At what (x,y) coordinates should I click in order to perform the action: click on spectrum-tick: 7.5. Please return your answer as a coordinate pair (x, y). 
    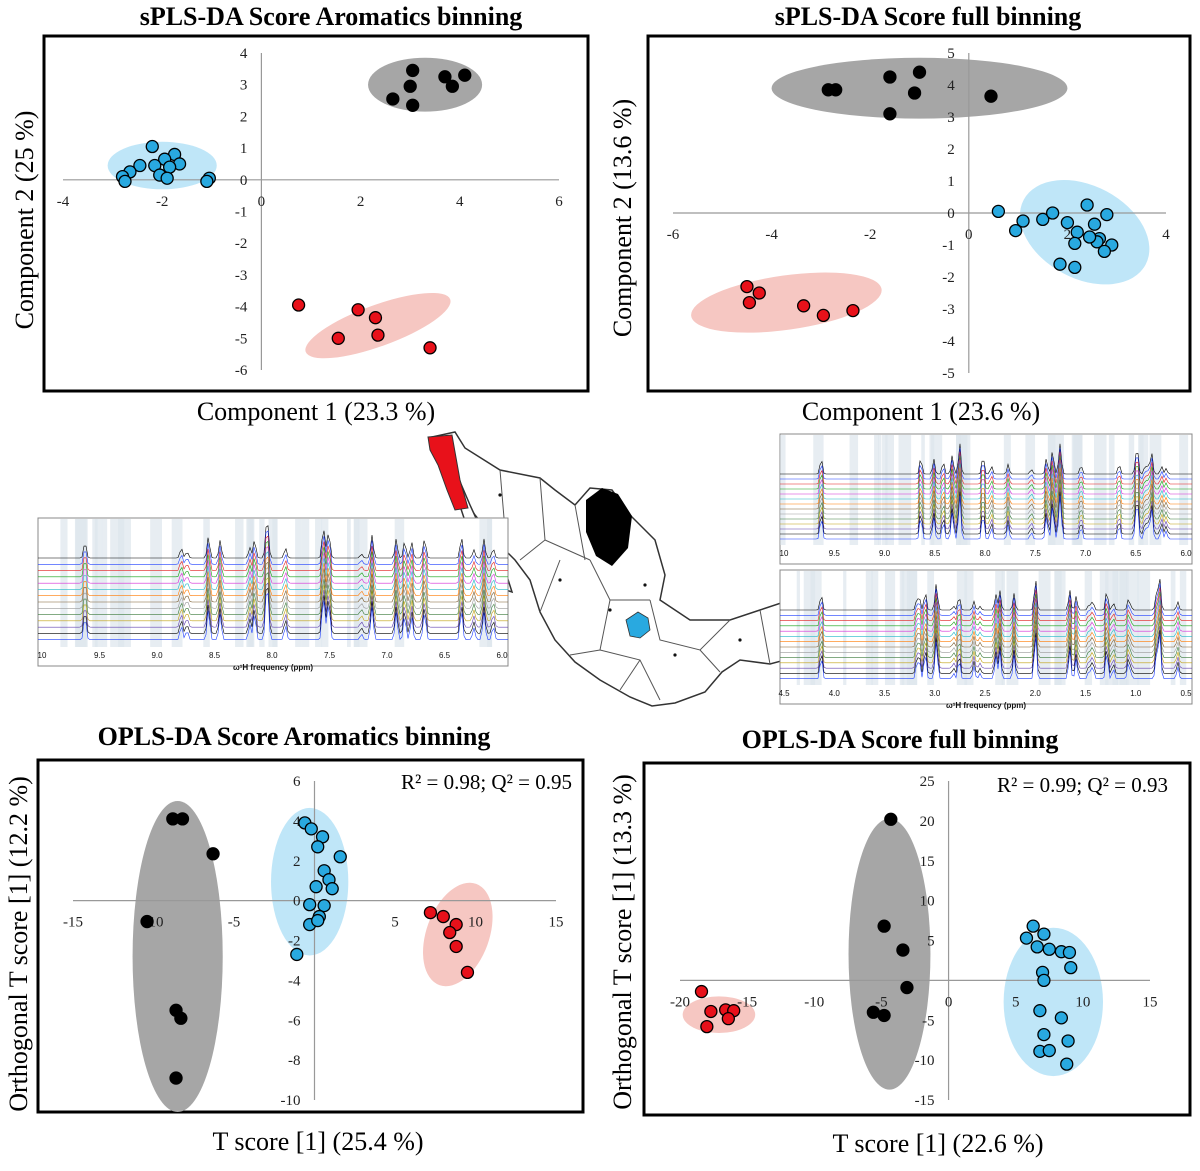
    Looking at the image, I should click on (1036, 553).